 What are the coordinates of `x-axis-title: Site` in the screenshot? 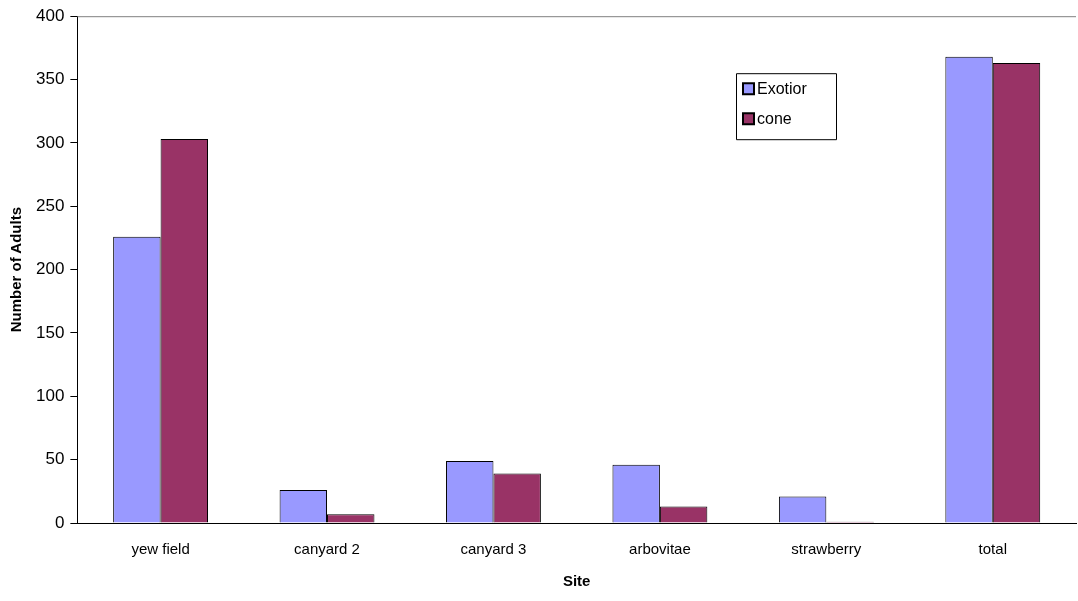 It's located at (576, 581).